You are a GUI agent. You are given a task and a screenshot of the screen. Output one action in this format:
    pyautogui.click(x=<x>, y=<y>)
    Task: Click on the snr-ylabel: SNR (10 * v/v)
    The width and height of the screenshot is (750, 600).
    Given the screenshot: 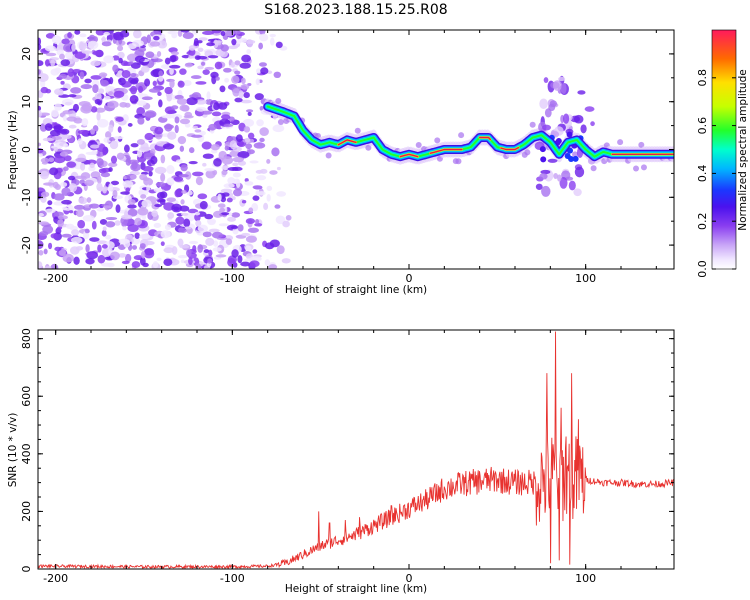 What is the action you would take?
    pyautogui.click(x=13, y=450)
    